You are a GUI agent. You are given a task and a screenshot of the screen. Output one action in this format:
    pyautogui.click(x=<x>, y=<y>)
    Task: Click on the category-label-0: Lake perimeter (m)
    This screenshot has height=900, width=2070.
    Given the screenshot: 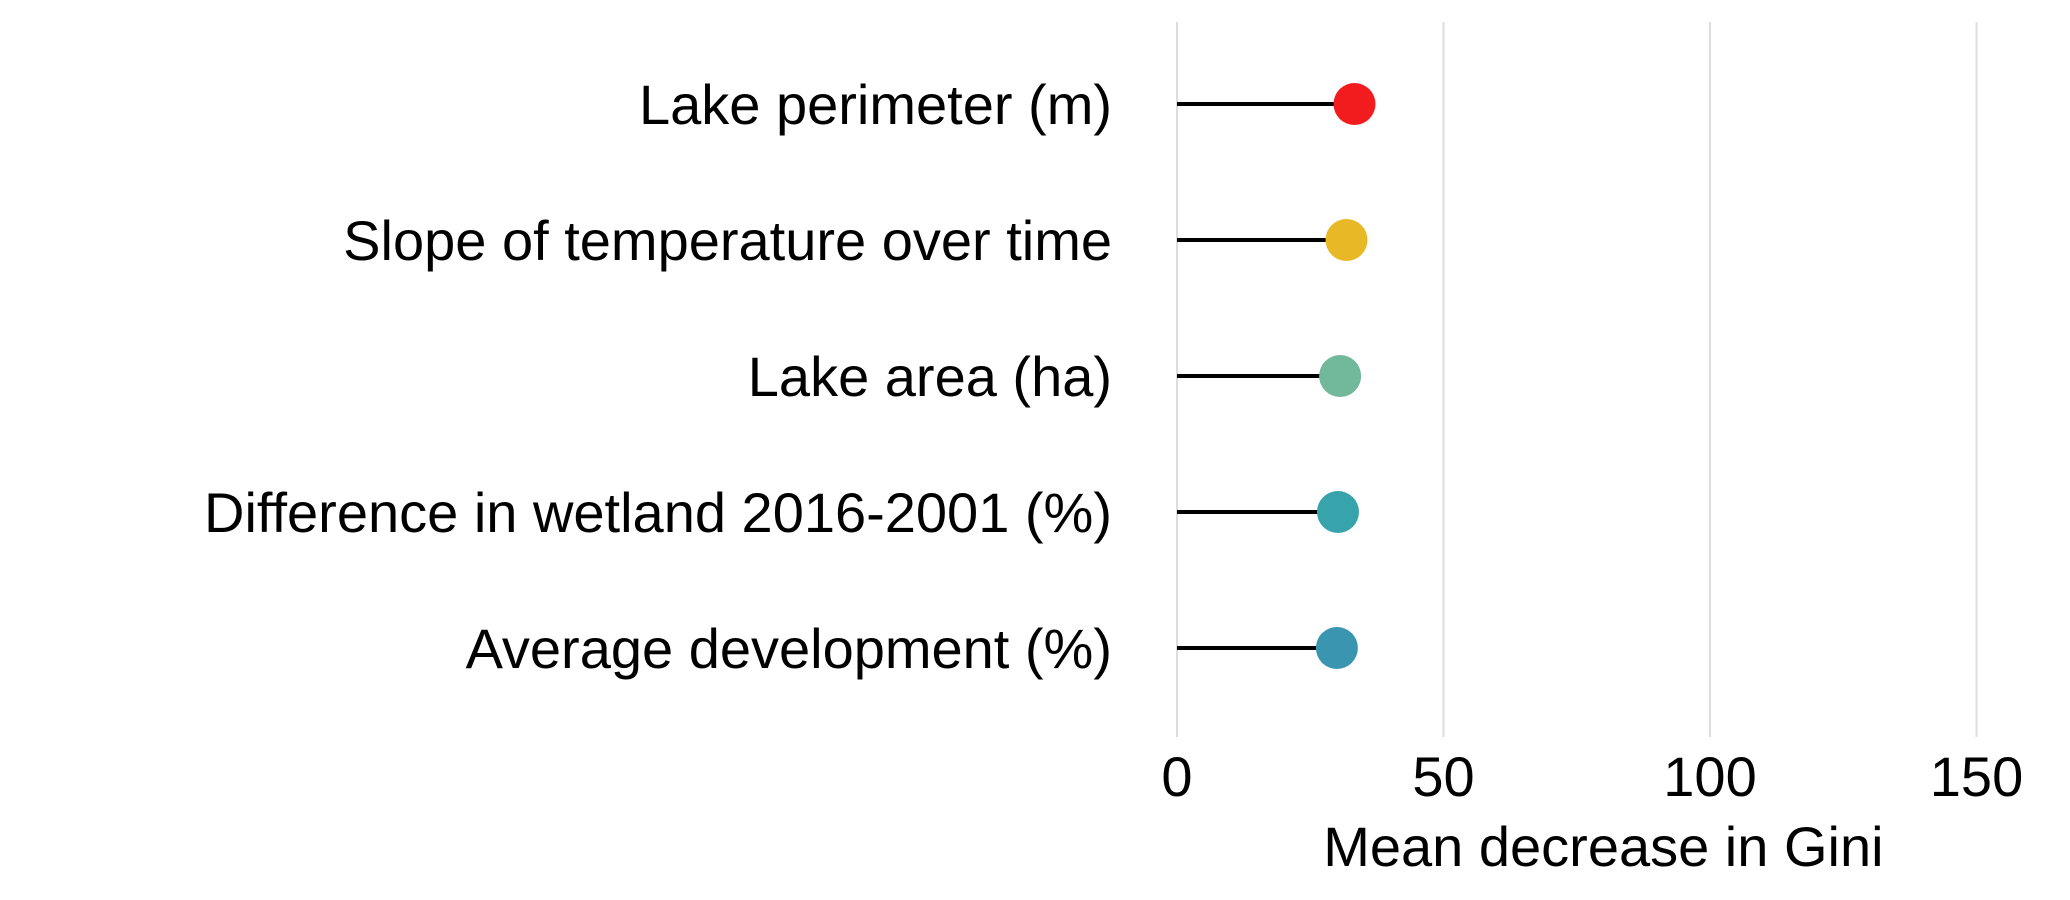 What is the action you would take?
    pyautogui.click(x=875, y=104)
    